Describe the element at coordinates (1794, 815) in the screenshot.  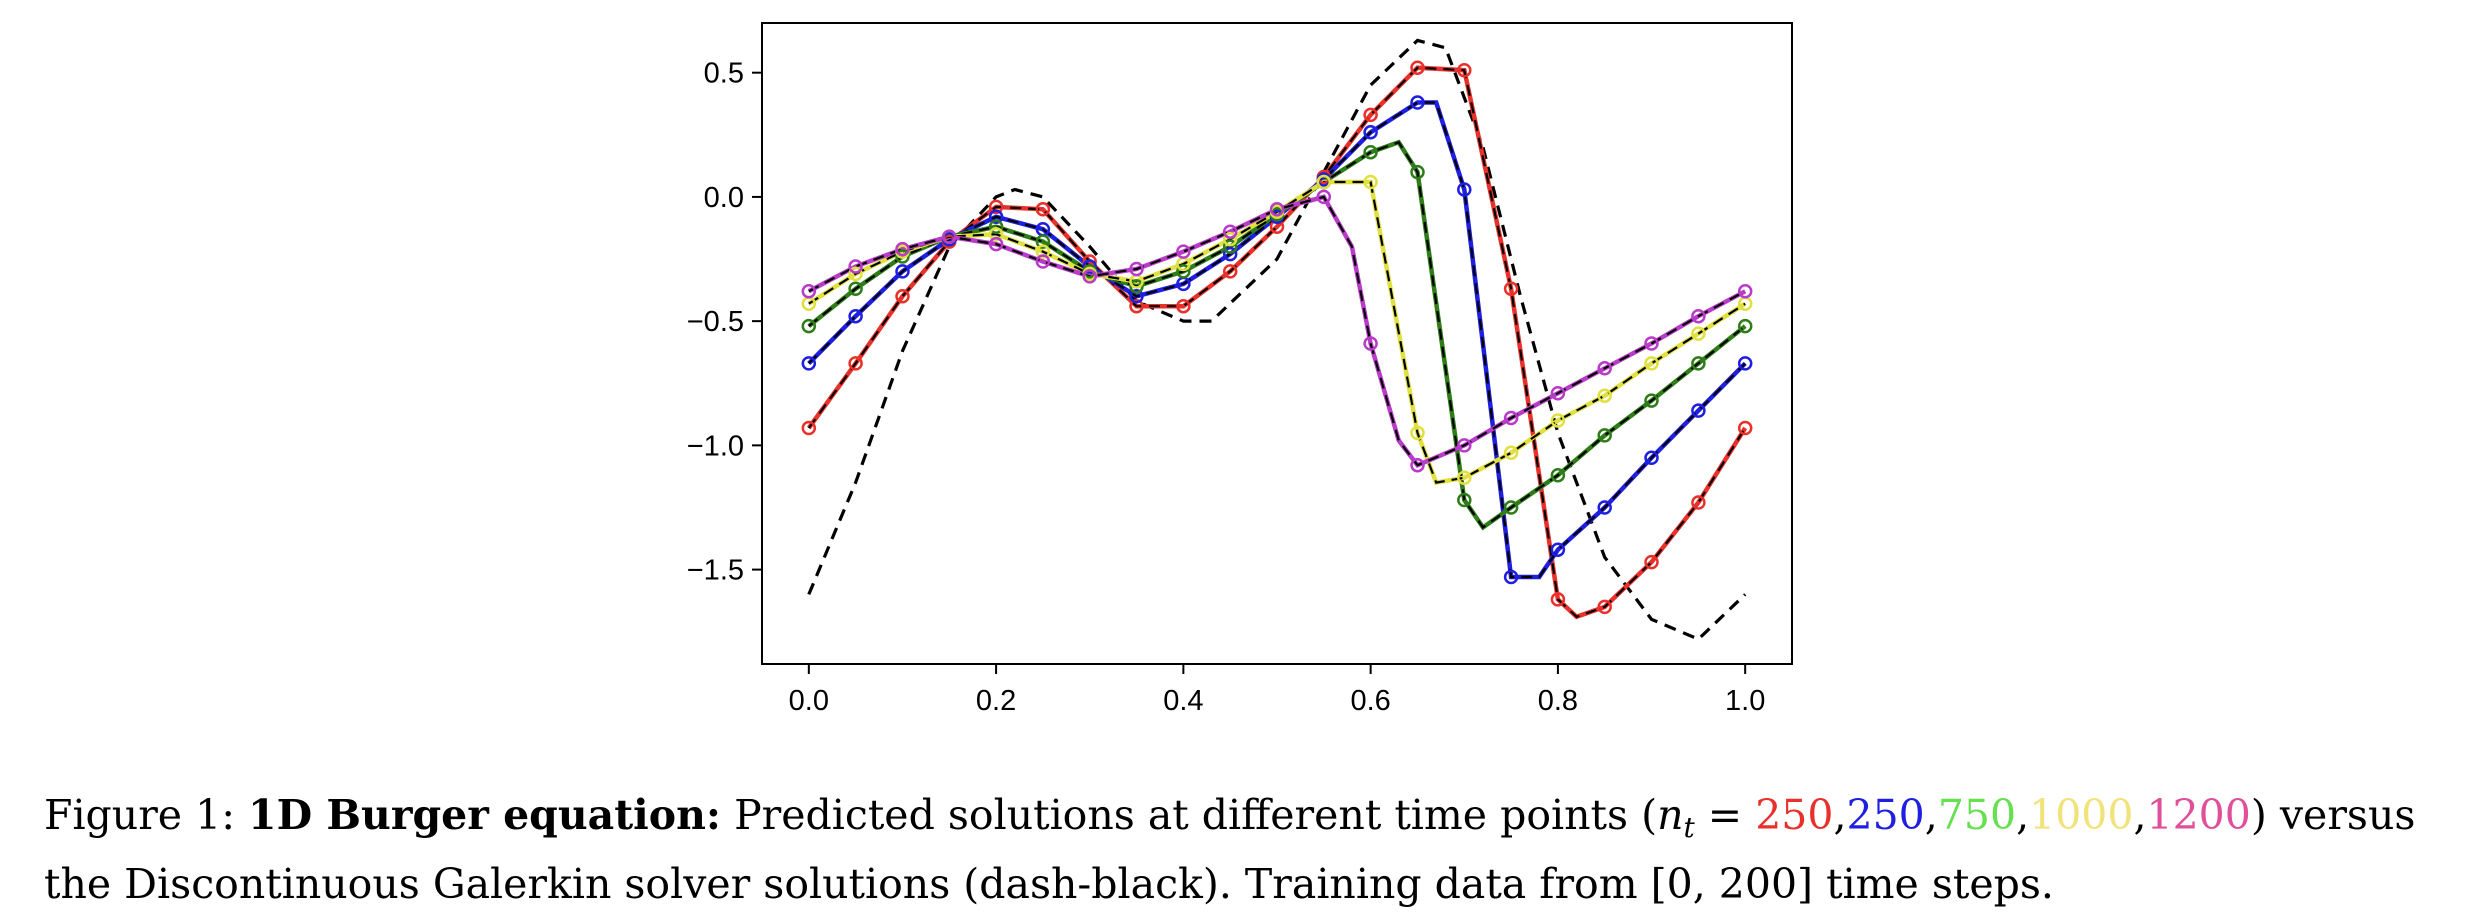
I see `caption-value-0: 250` at that location.